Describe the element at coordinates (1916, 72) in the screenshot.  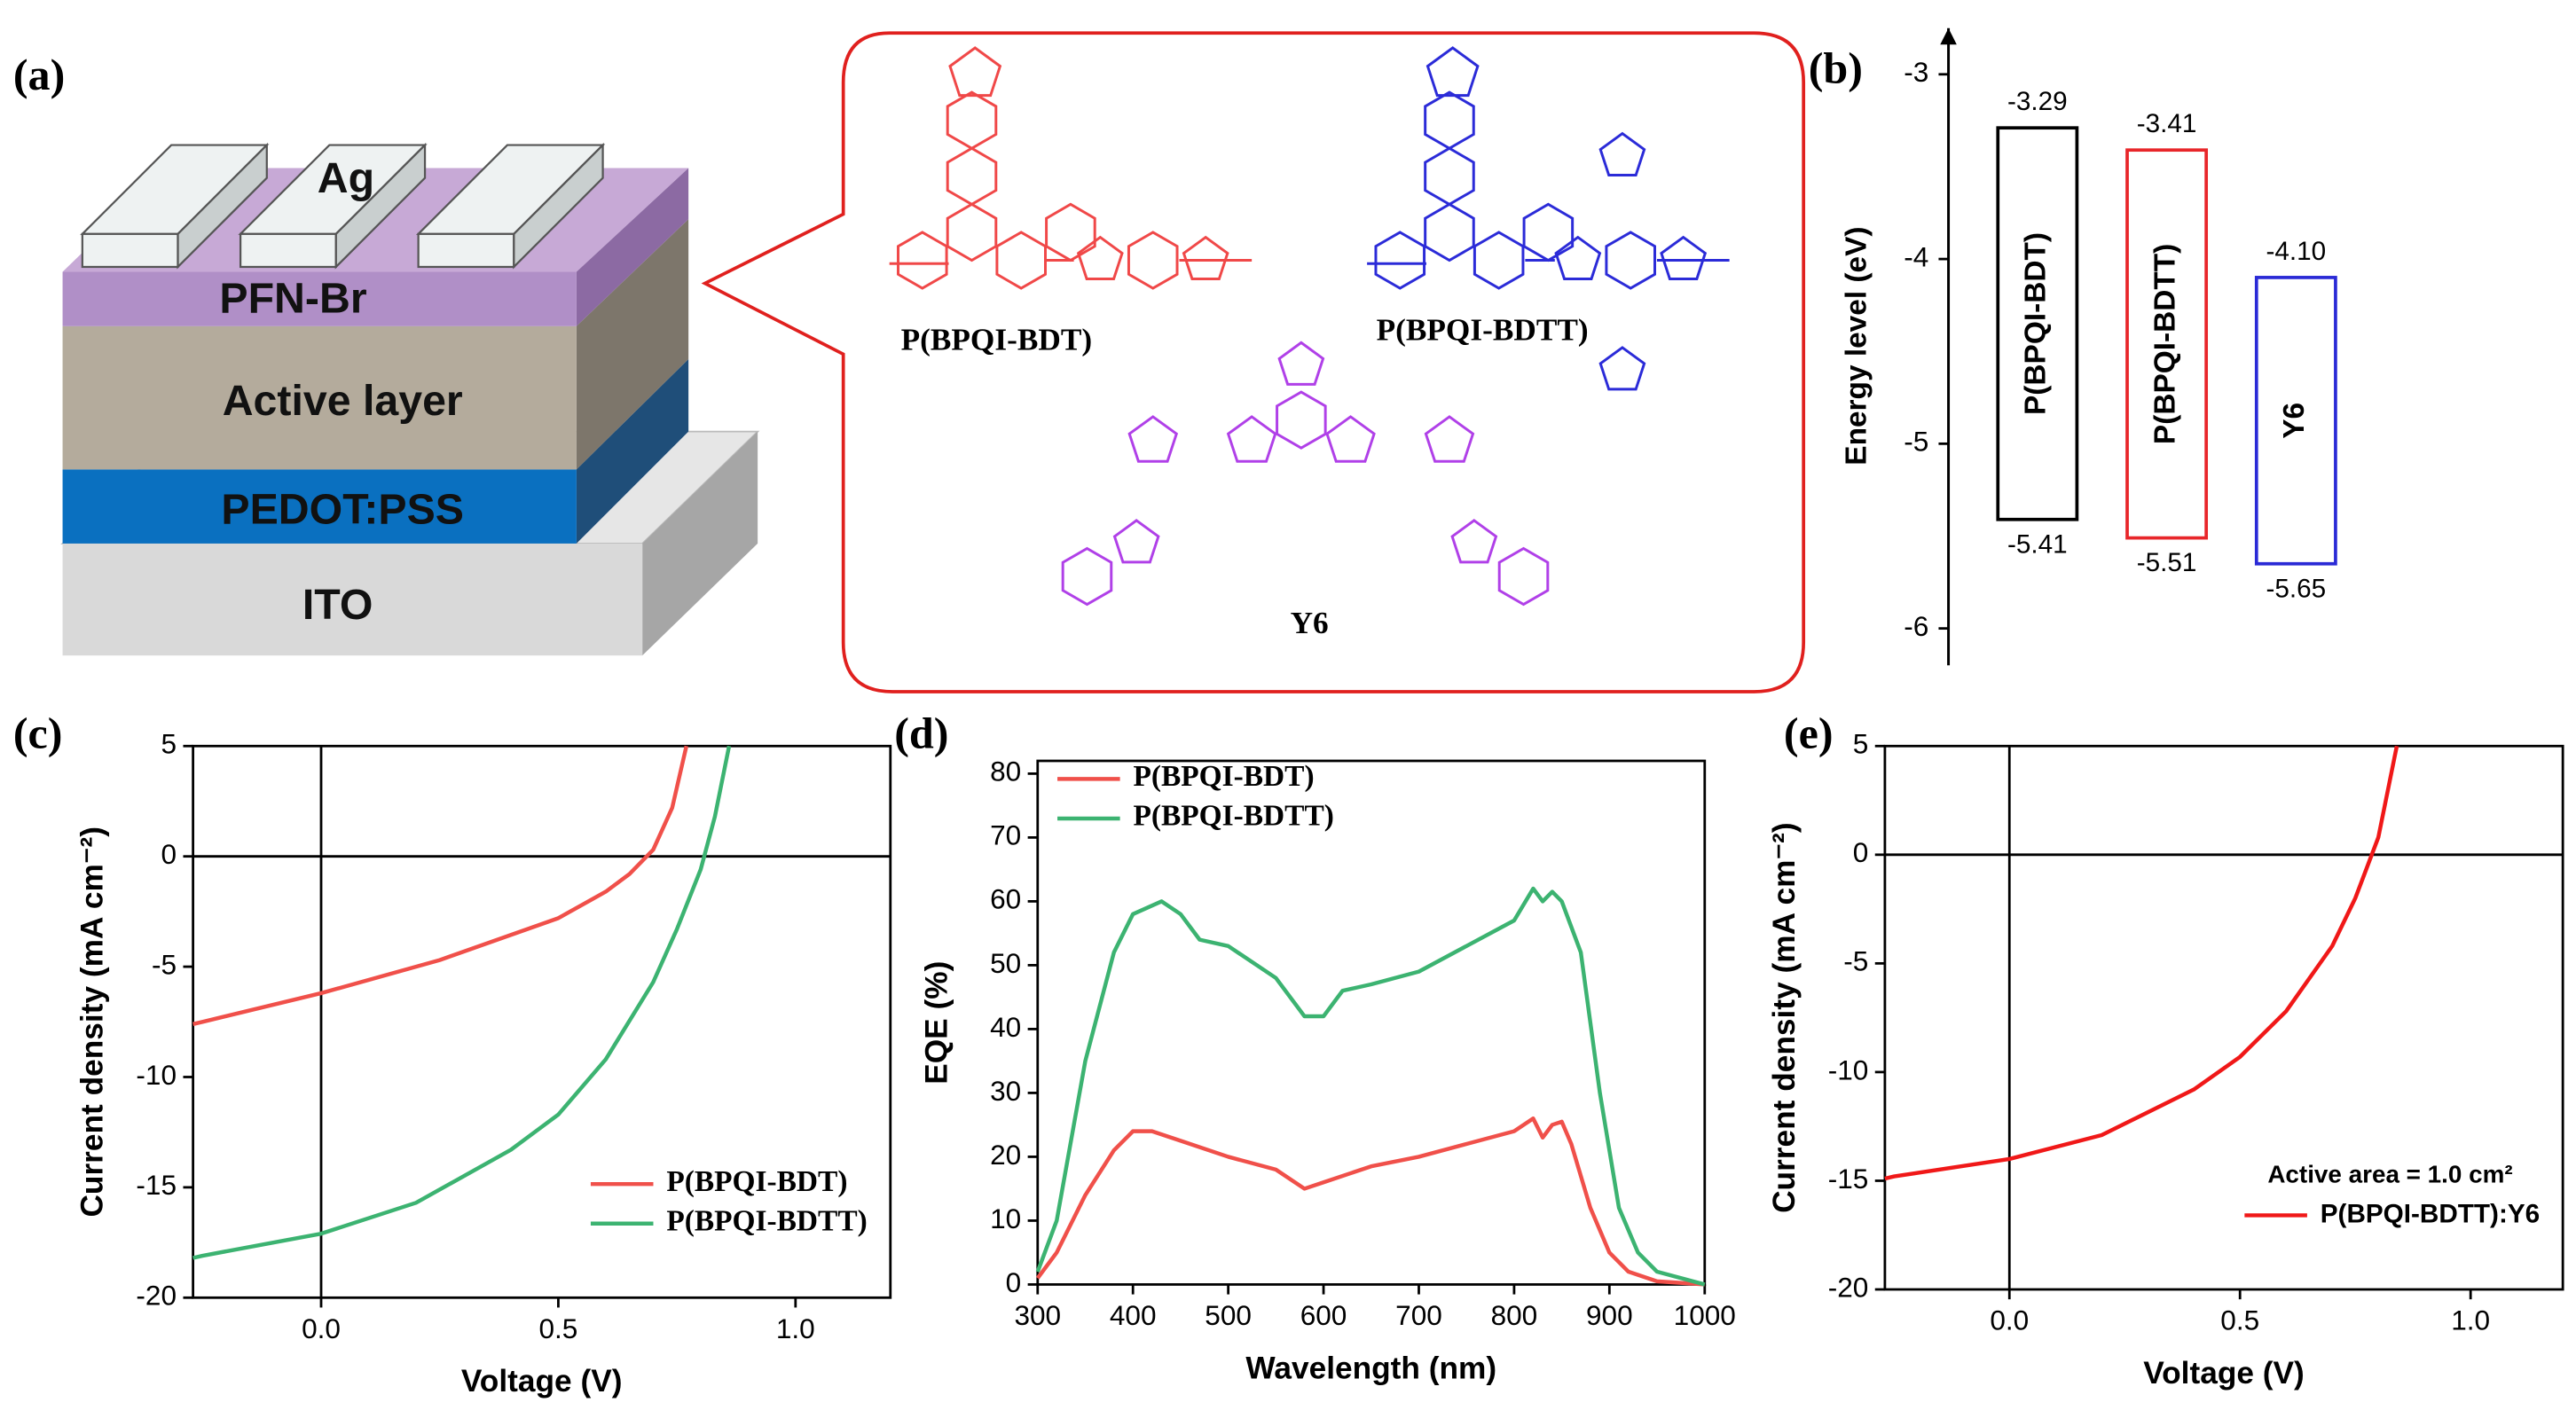
I see `y-tick-label: -3` at that location.